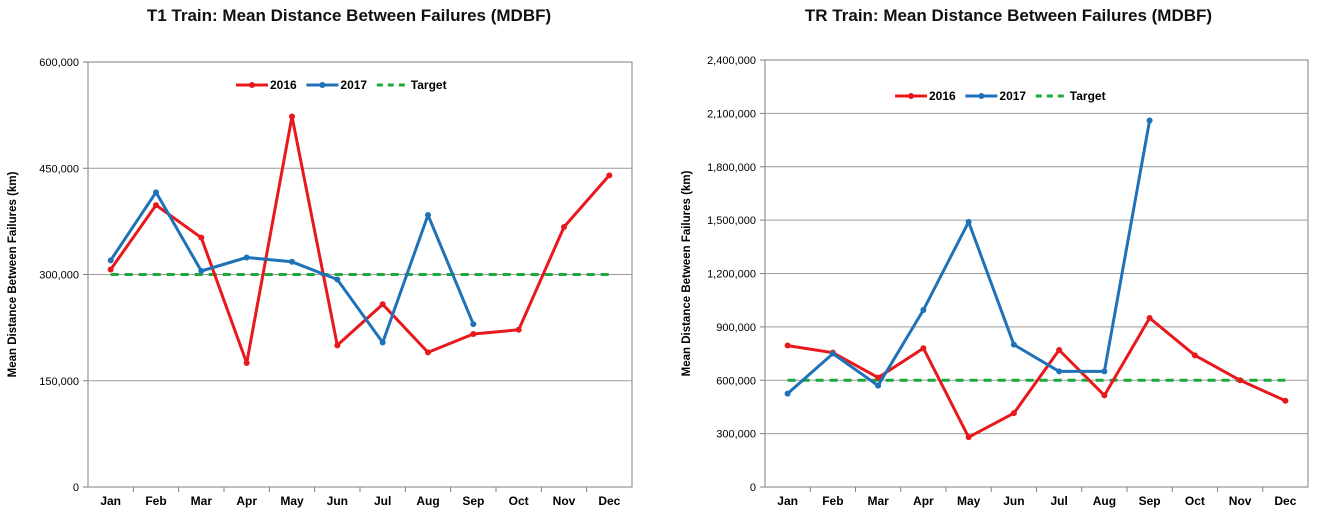 This screenshot has height=511, width=1317. Describe the element at coordinates (201, 270) in the screenshot. I see `data-point-2017-mar` at that location.